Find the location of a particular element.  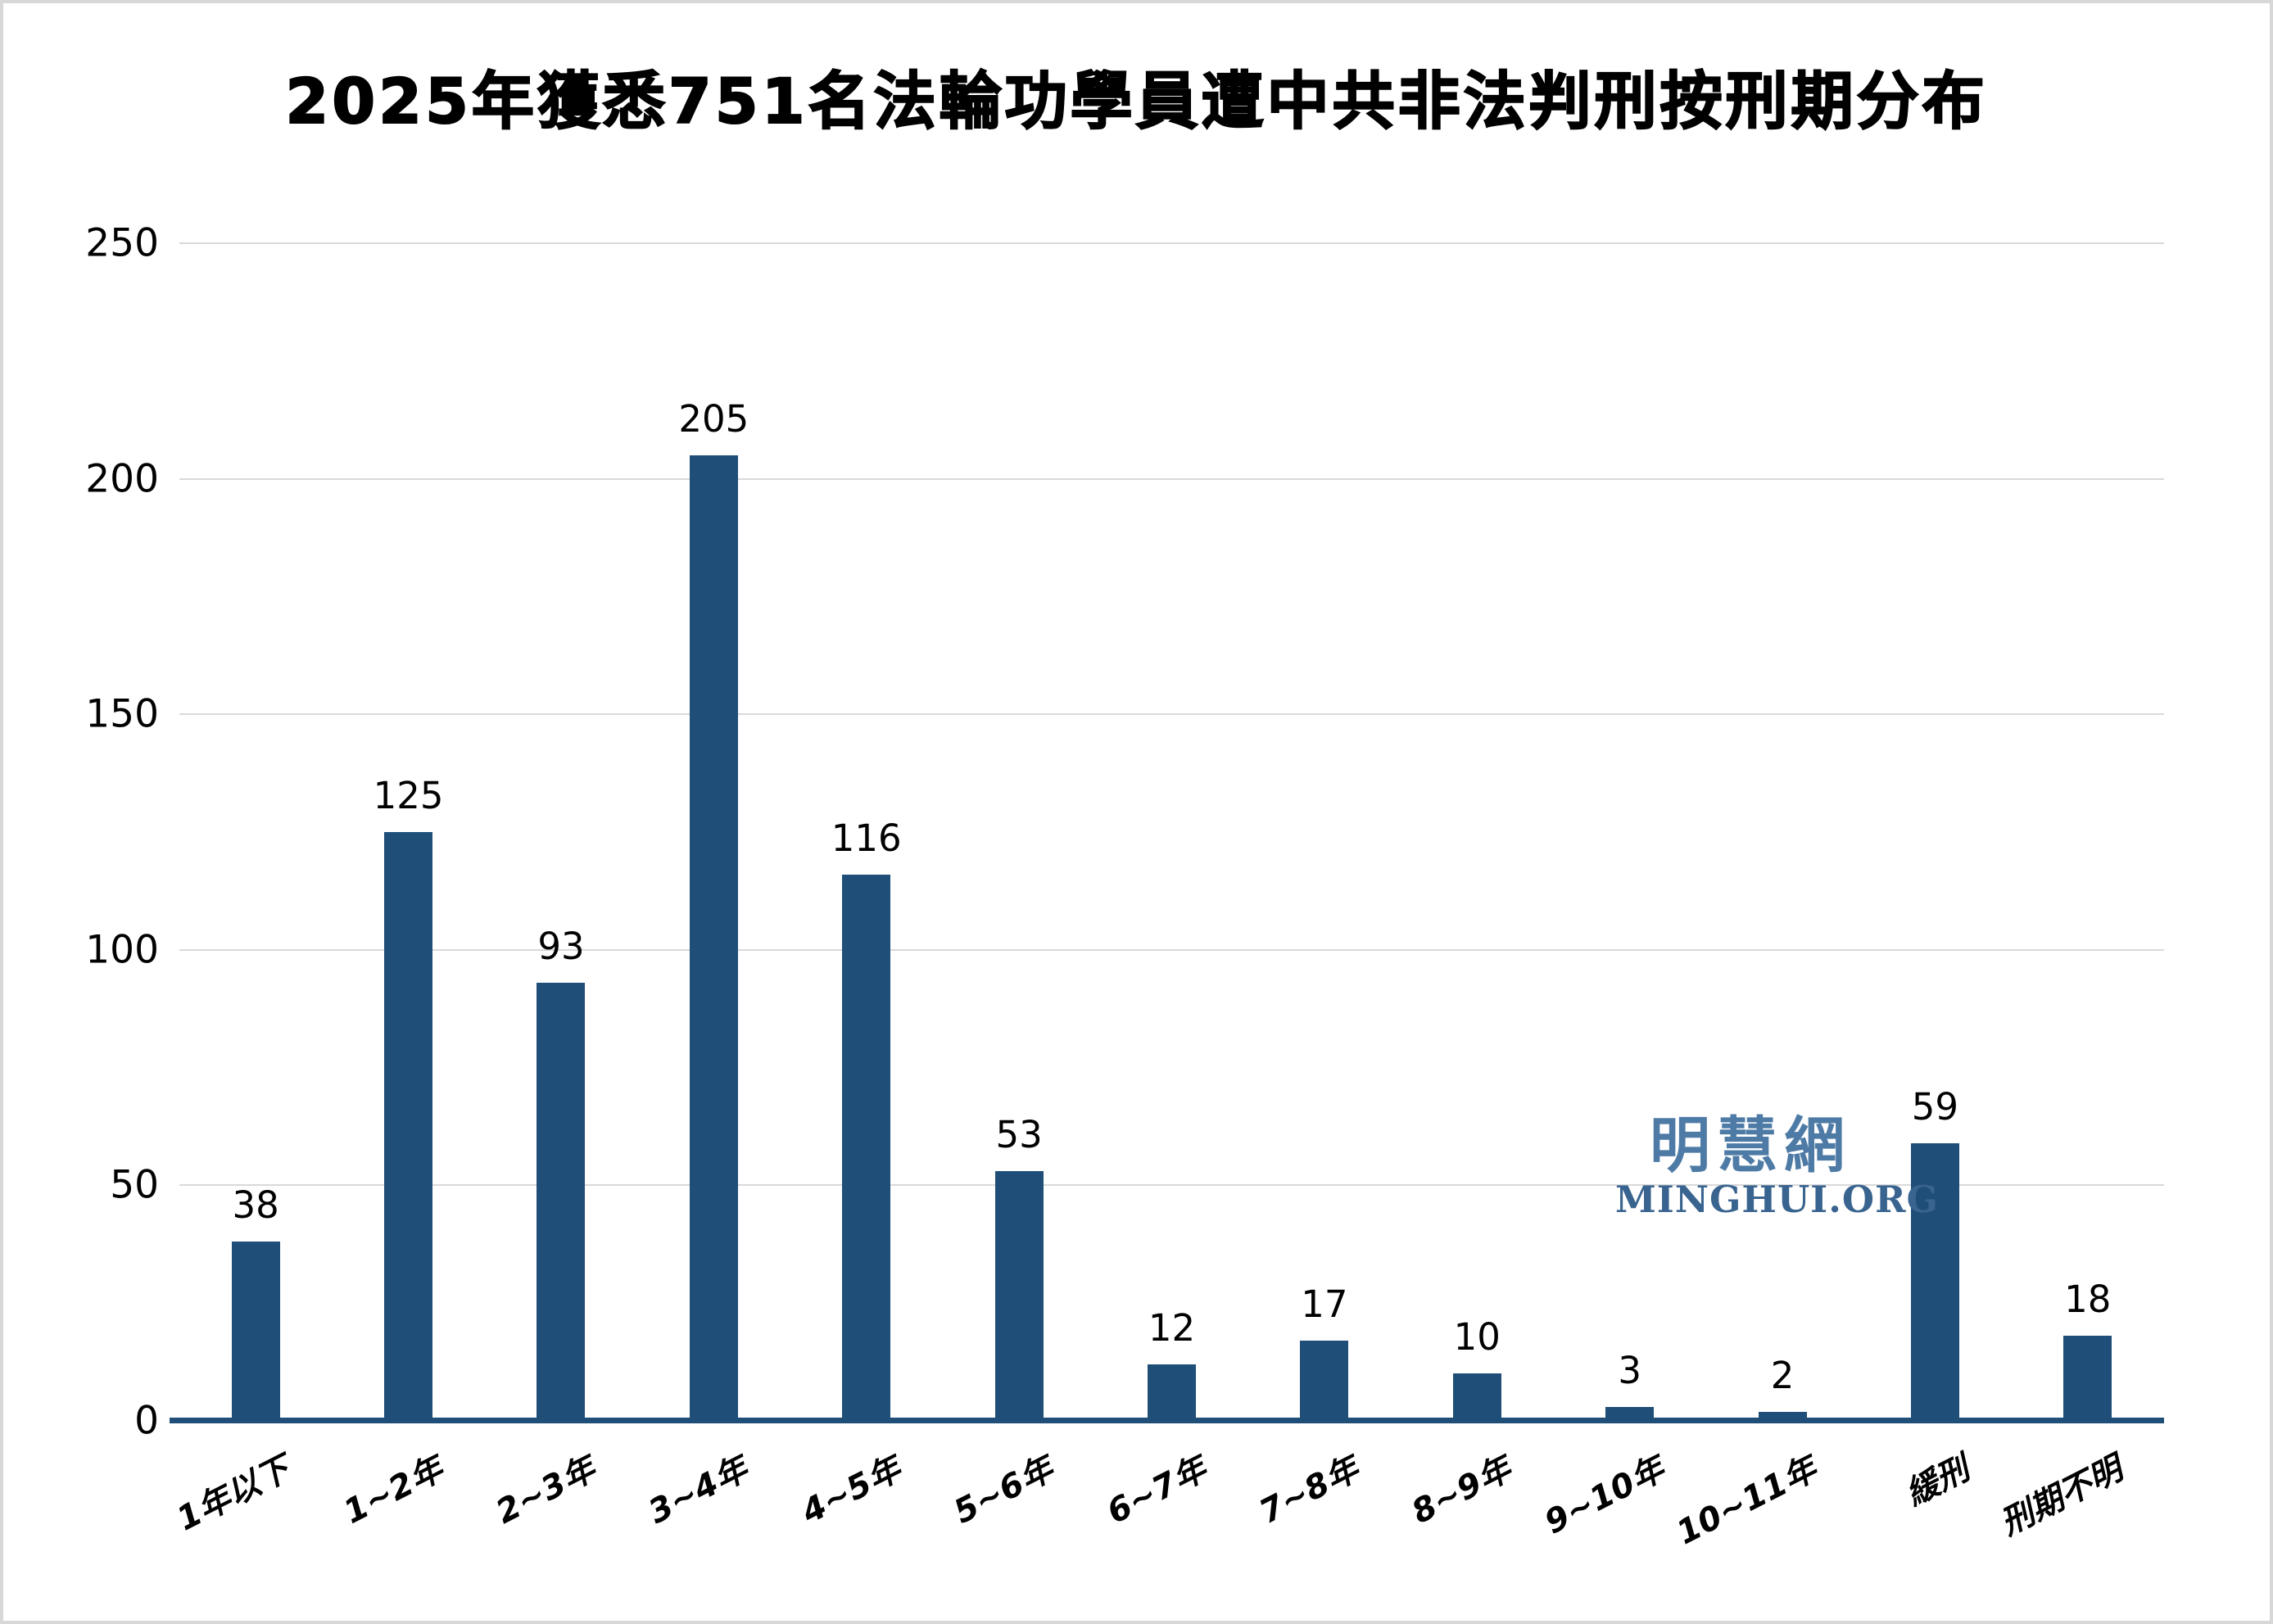

x-axis-tick-label-9~10年: 9~10年 is located at coordinates (1604, 1496).